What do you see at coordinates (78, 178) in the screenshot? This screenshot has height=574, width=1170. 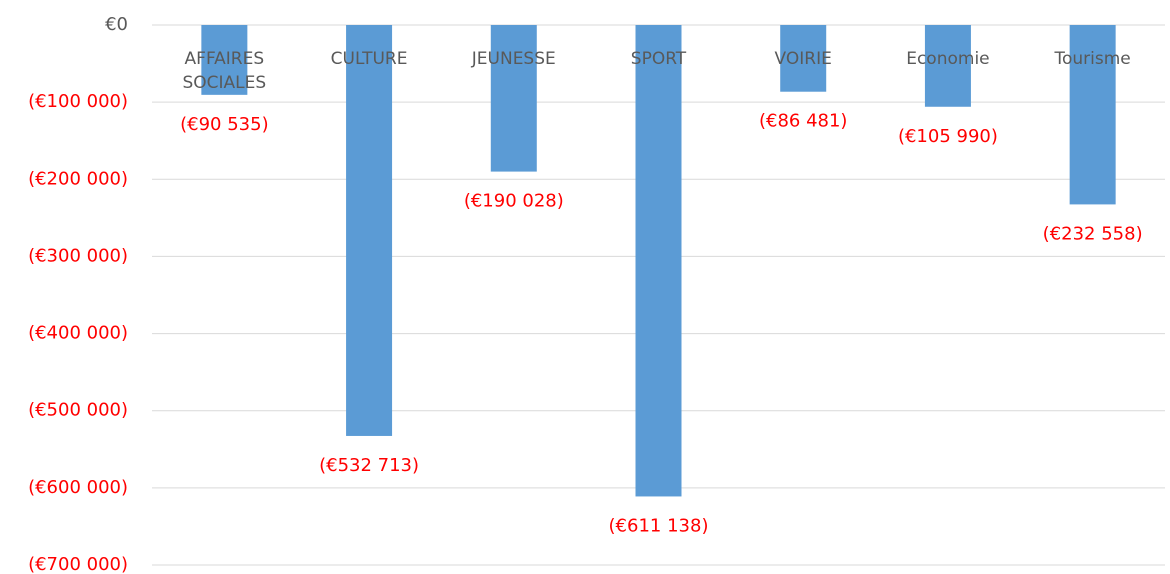 I see `y-tick-label: (€200 000)` at bounding box center [78, 178].